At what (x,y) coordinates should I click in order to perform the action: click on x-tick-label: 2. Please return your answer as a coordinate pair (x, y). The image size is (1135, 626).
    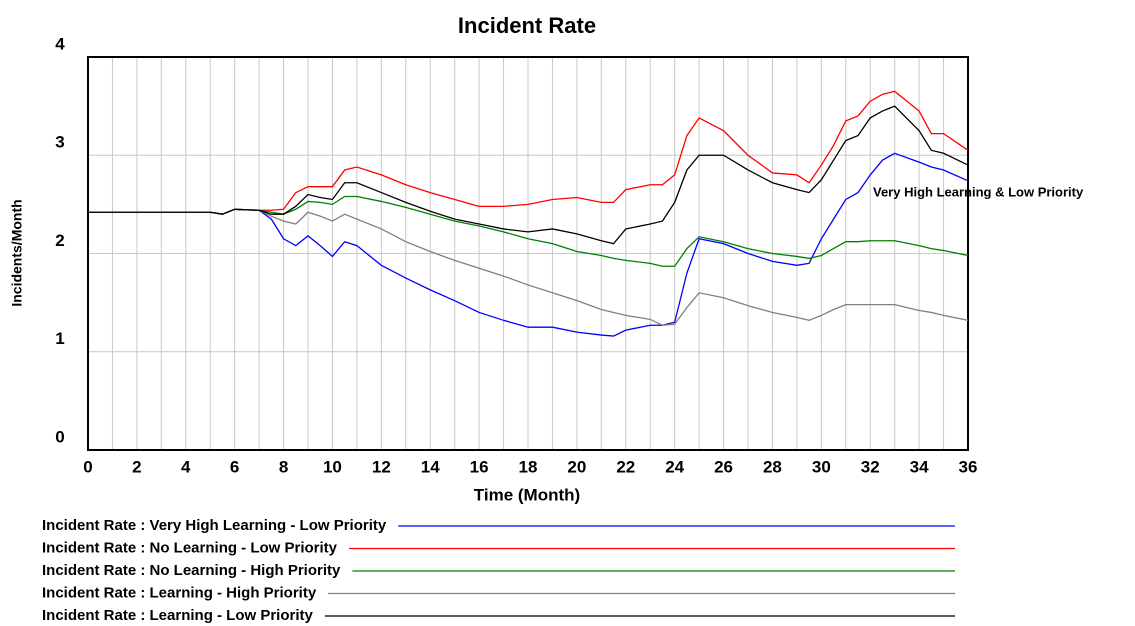
    Looking at the image, I should click on (136, 466).